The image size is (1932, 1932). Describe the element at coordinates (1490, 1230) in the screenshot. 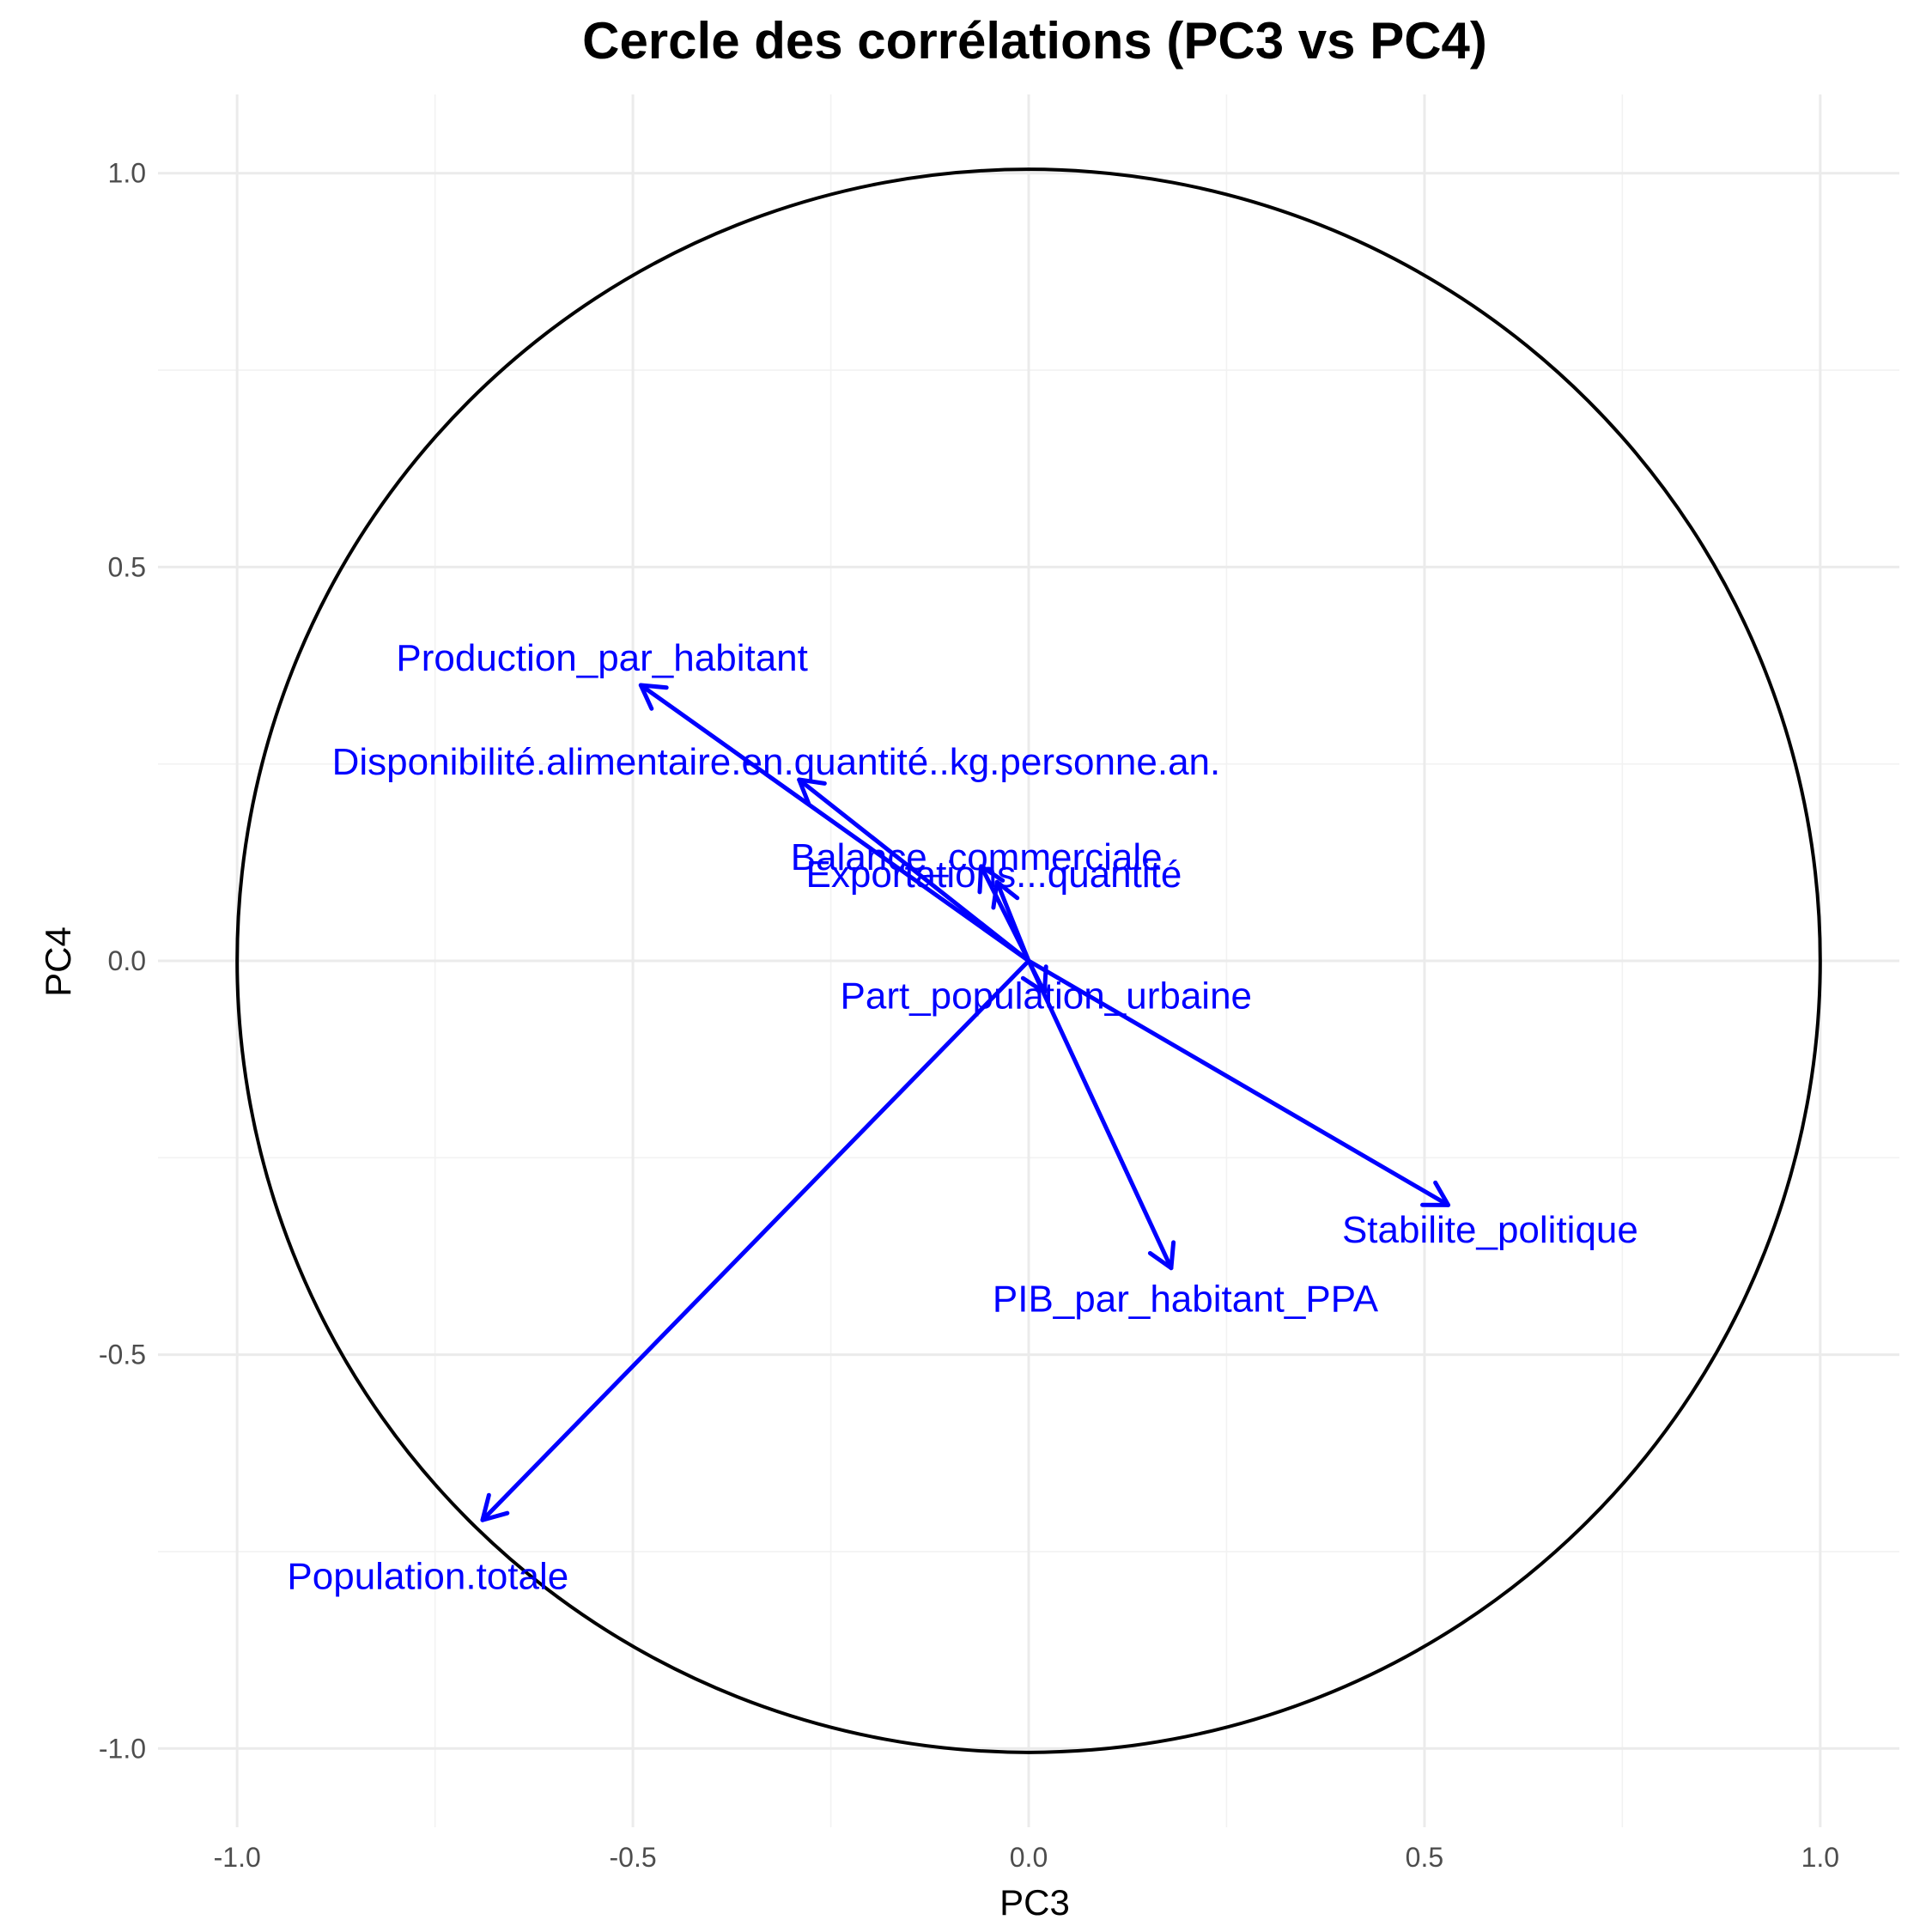

I see `variable-label: Stabilite_politique` at that location.